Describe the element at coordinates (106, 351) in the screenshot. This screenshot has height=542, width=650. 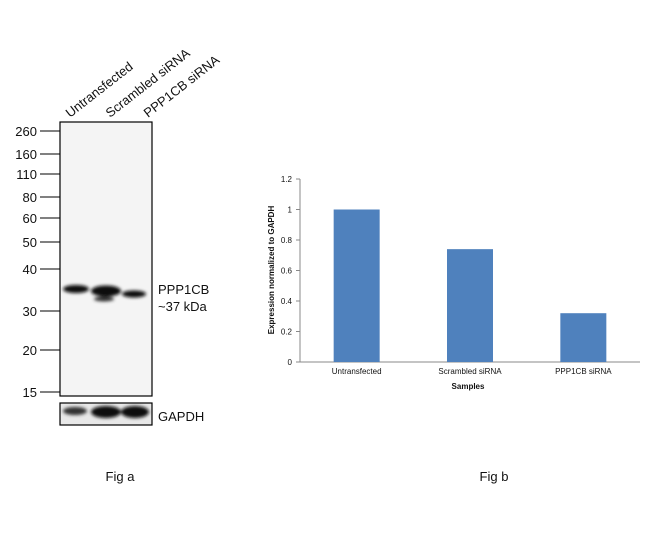
I see `bands` at that location.